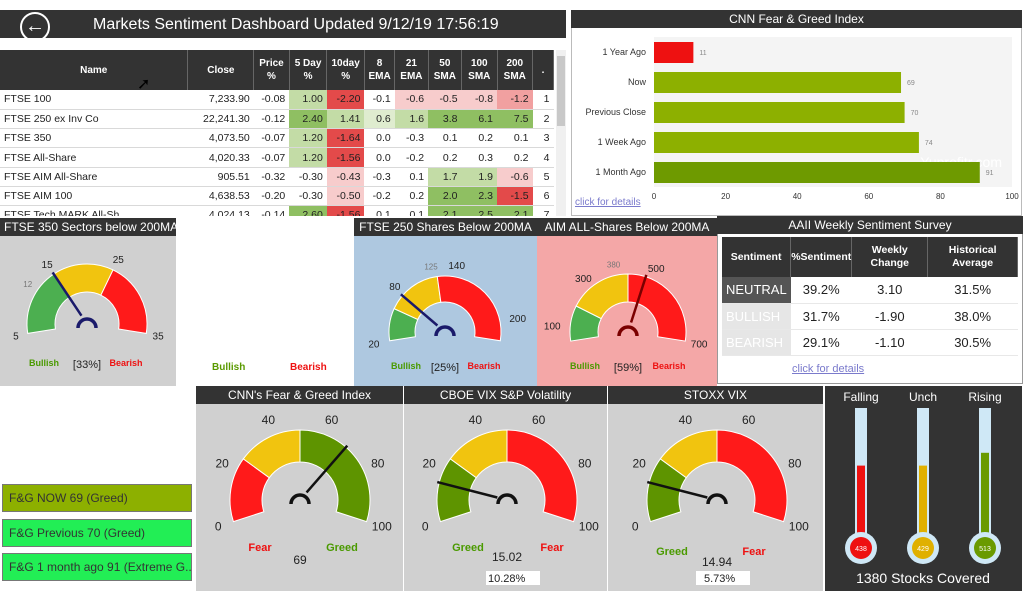 The width and height of the screenshot is (1024, 596). Describe the element at coordinates (505, 395) in the screenshot. I see `vix-gauge-title: CBOE VIX S&P Volatility` at that location.